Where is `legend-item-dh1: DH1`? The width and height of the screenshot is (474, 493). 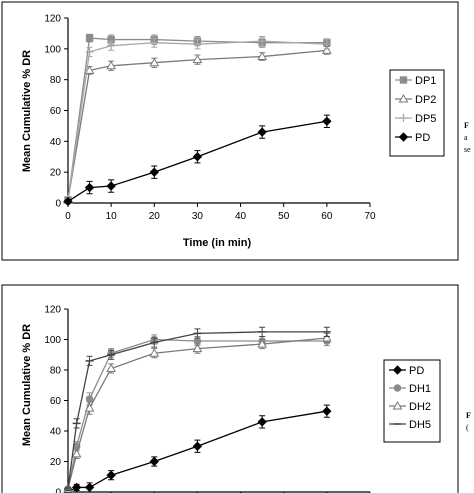
legend-item-dh1: DH1 is located at coordinates (410, 389).